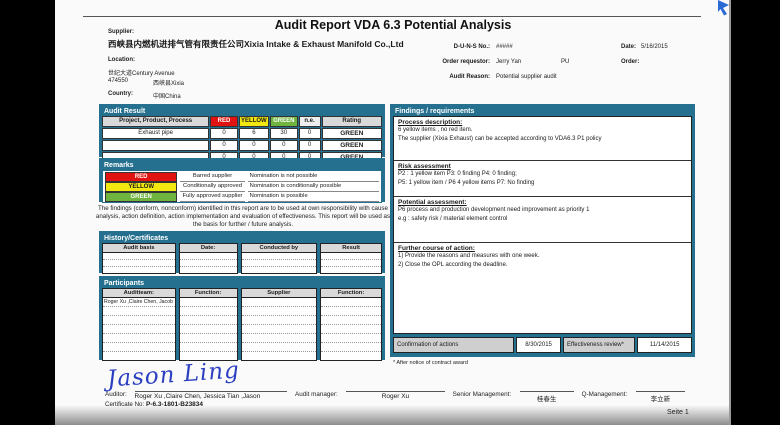  What do you see at coordinates (351, 258) in the screenshot?
I see `history-col-result: Result` at bounding box center [351, 258].